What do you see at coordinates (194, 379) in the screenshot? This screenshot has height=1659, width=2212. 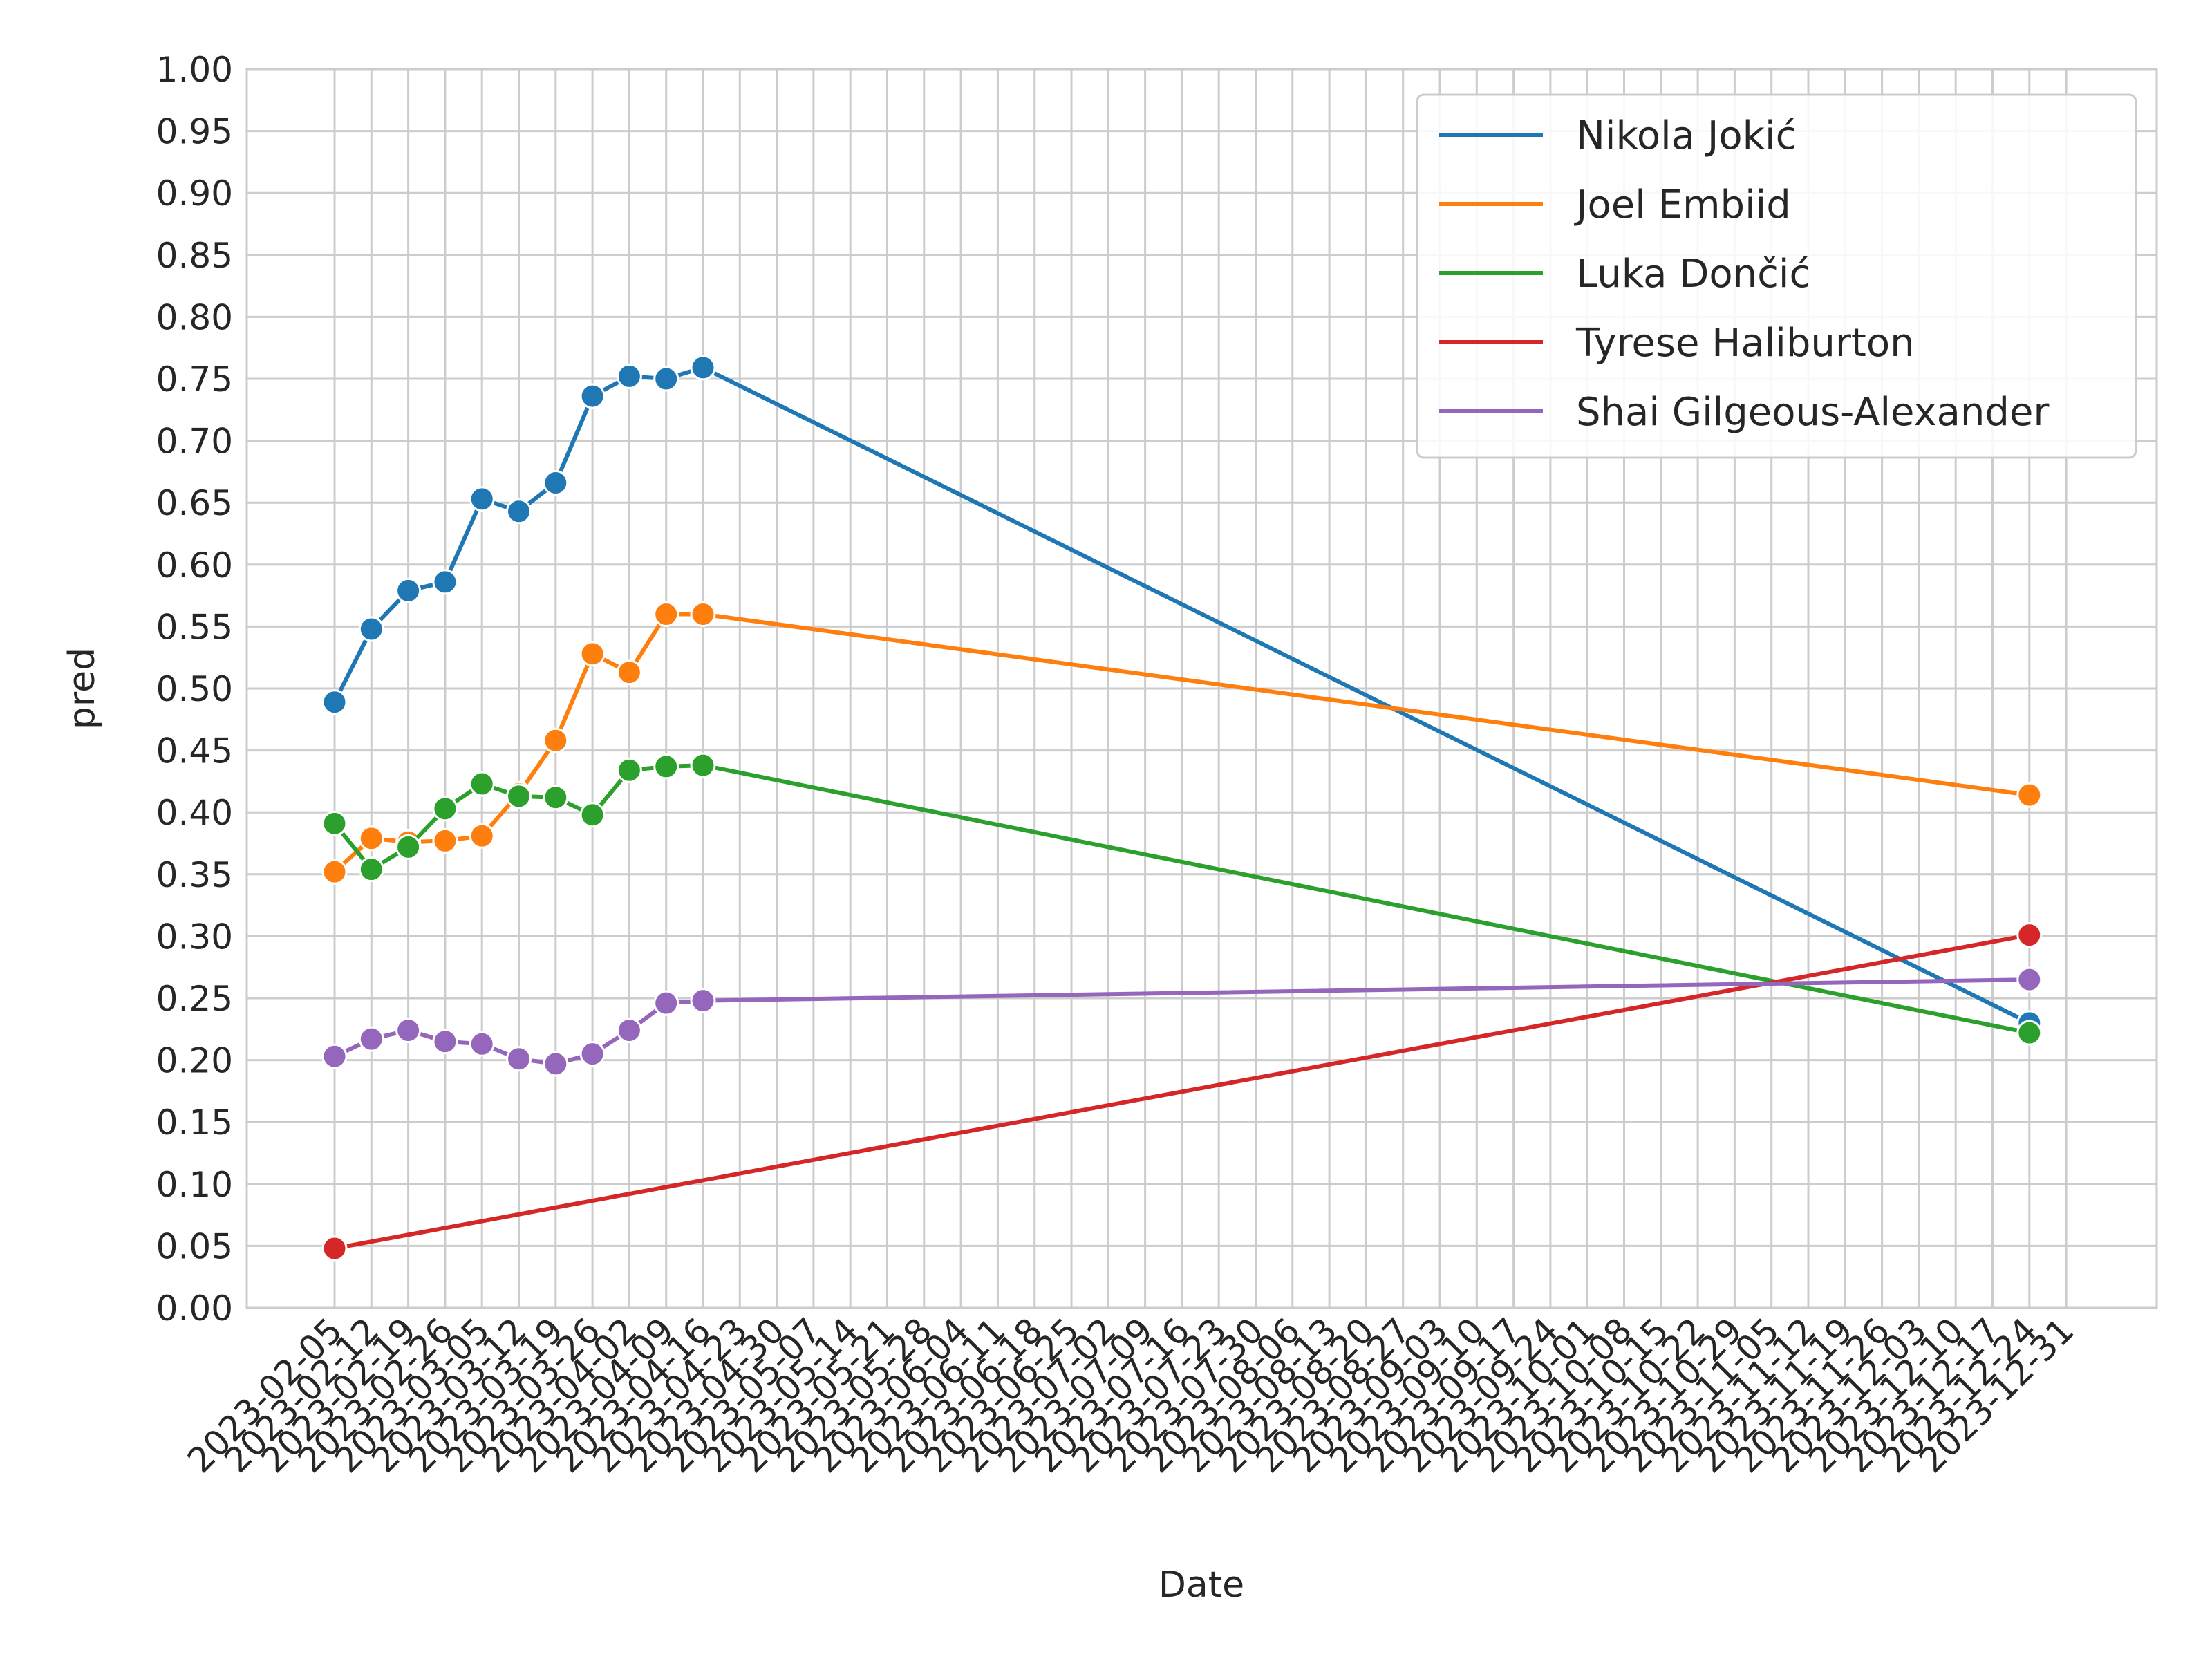 I see `y-tick-label: 0.75` at bounding box center [194, 379].